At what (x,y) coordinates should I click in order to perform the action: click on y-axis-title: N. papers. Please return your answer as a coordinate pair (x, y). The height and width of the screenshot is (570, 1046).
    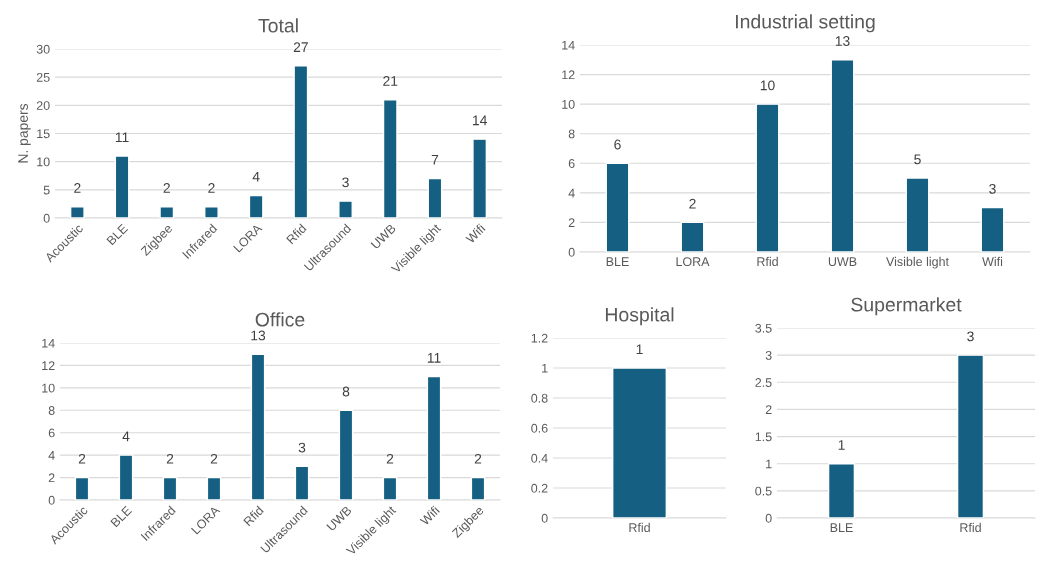
    Looking at the image, I should click on (24, 133).